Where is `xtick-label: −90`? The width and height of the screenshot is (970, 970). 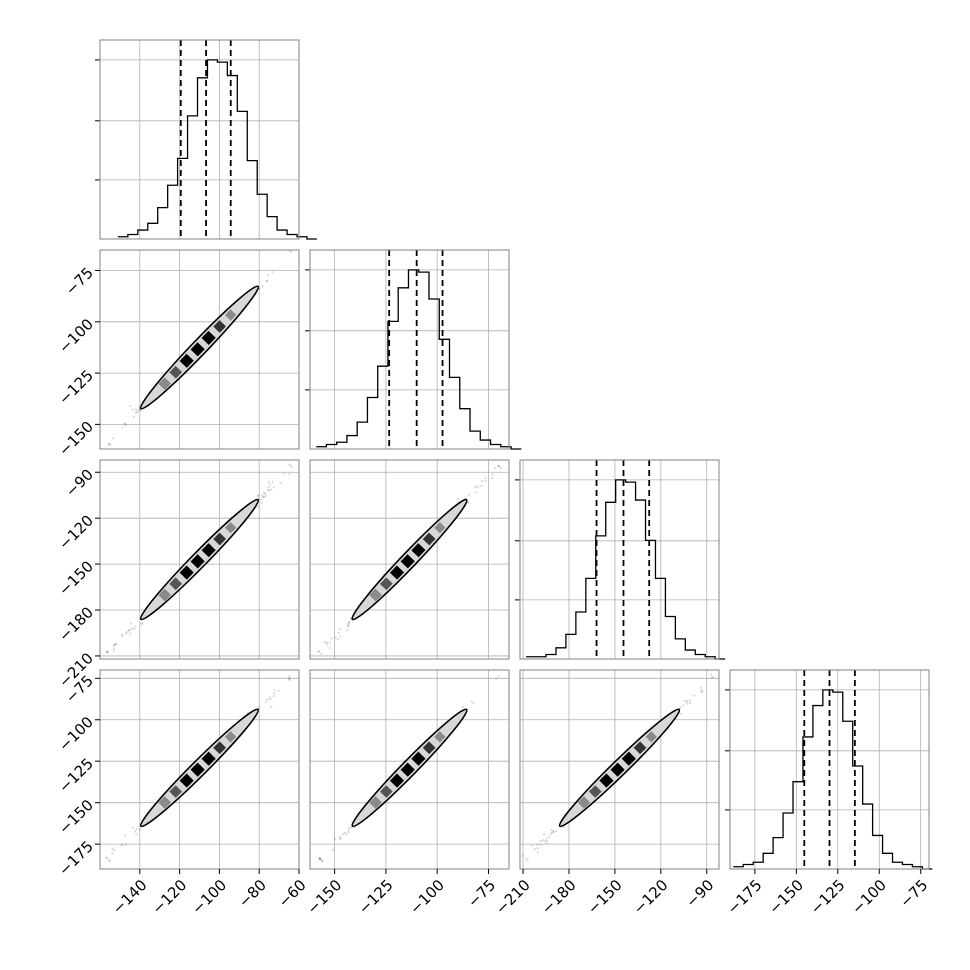 xtick-label: −90 is located at coordinates (699, 893).